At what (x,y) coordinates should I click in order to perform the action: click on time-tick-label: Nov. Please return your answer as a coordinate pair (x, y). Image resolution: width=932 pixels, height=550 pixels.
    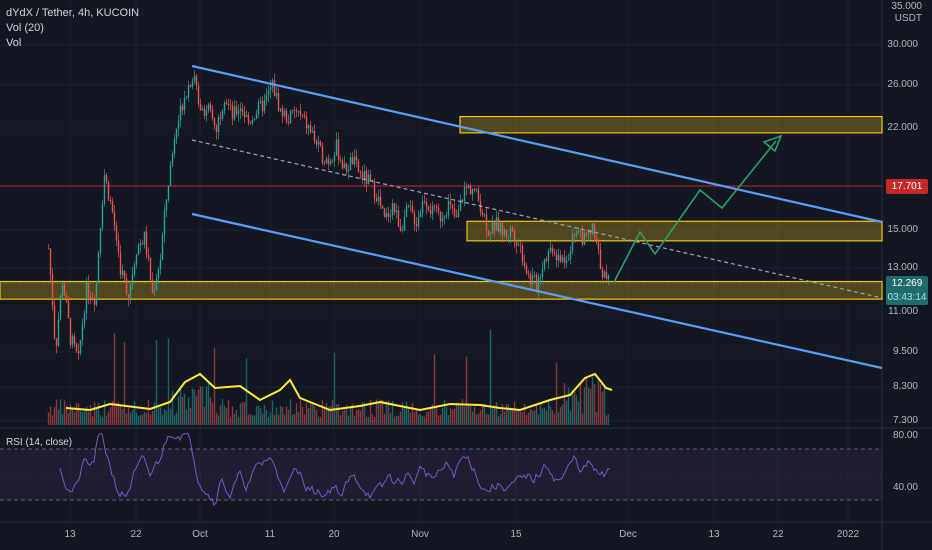
    Looking at the image, I should click on (420, 534).